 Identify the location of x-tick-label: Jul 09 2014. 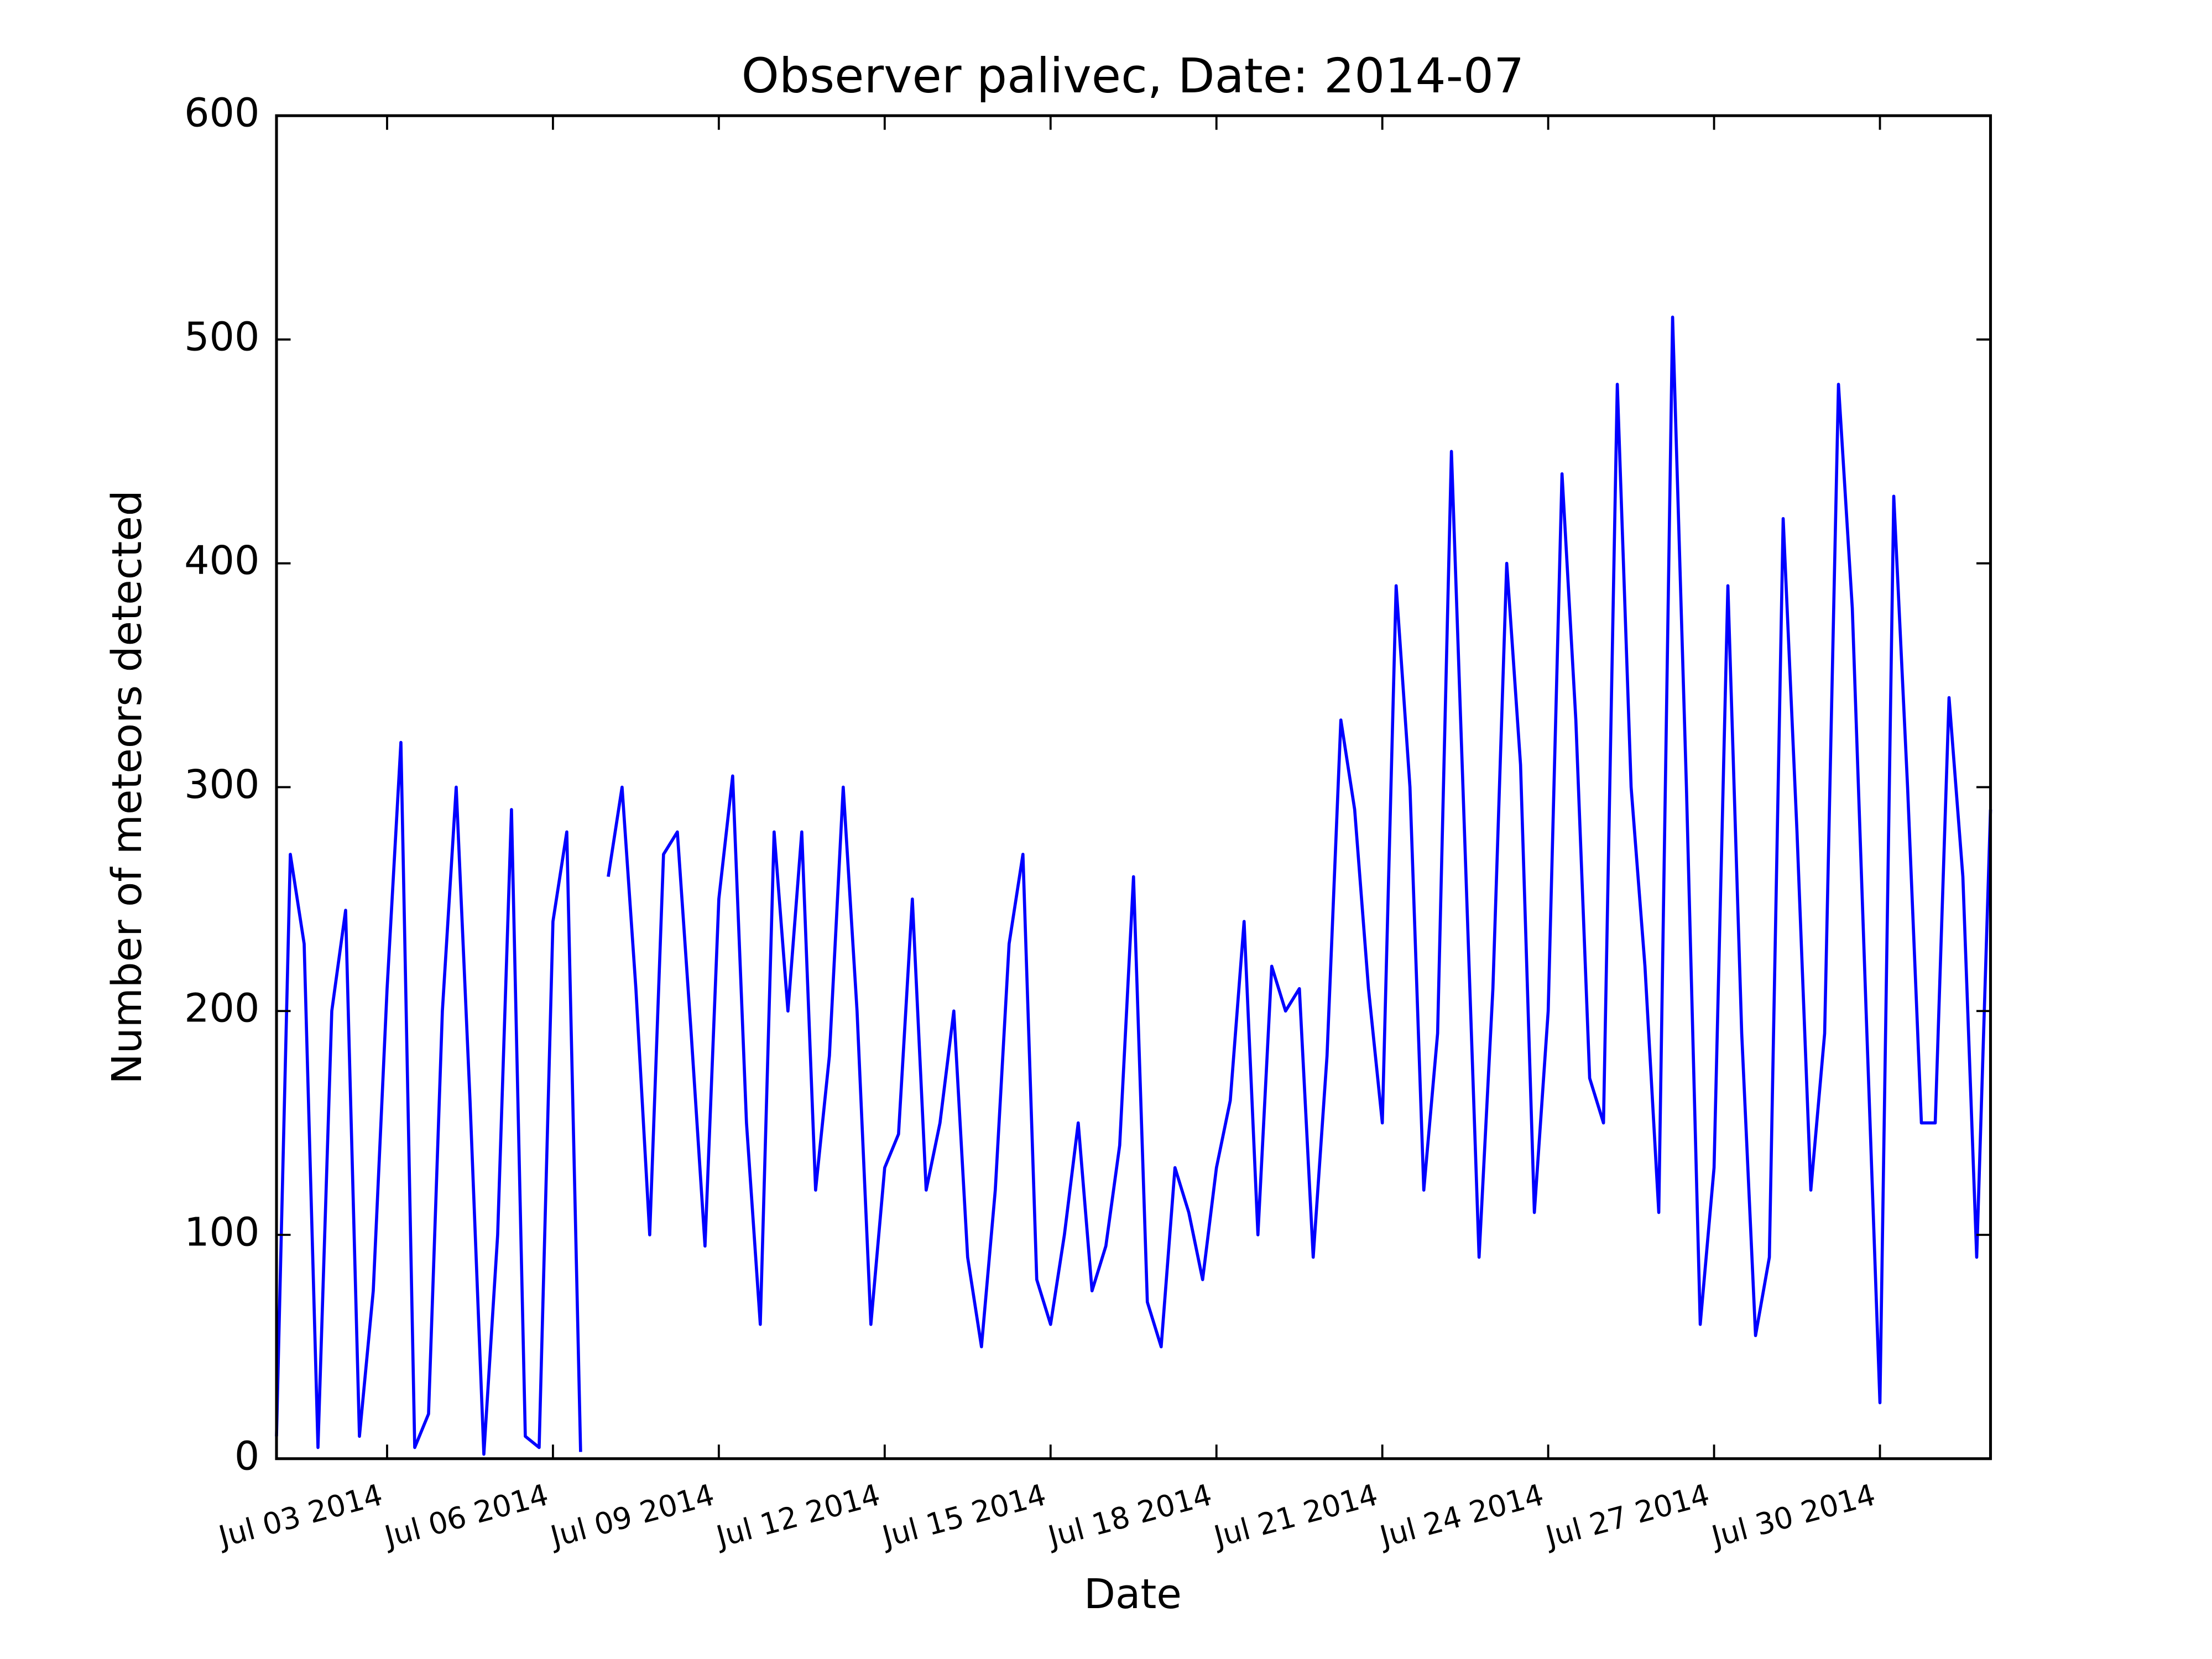
(632, 1516).